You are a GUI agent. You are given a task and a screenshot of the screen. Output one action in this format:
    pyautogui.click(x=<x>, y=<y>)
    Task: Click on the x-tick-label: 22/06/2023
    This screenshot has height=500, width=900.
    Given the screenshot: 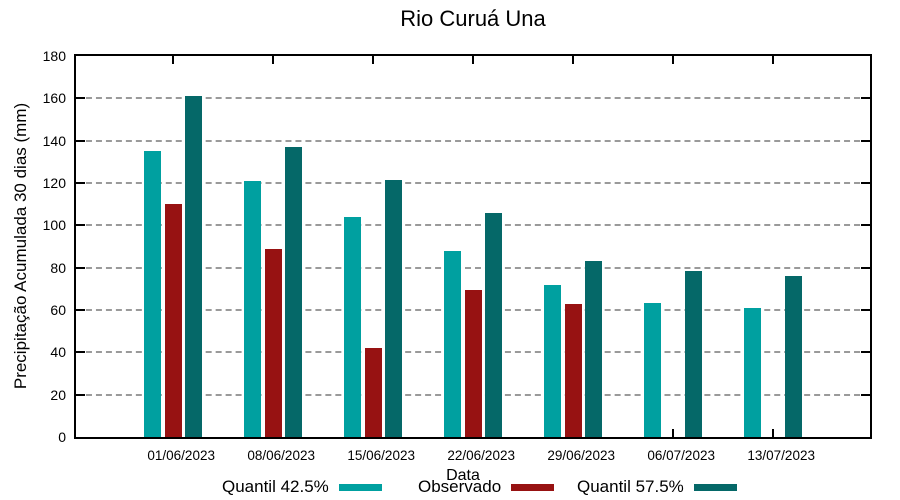 What is the action you would take?
    pyautogui.click(x=481, y=455)
    